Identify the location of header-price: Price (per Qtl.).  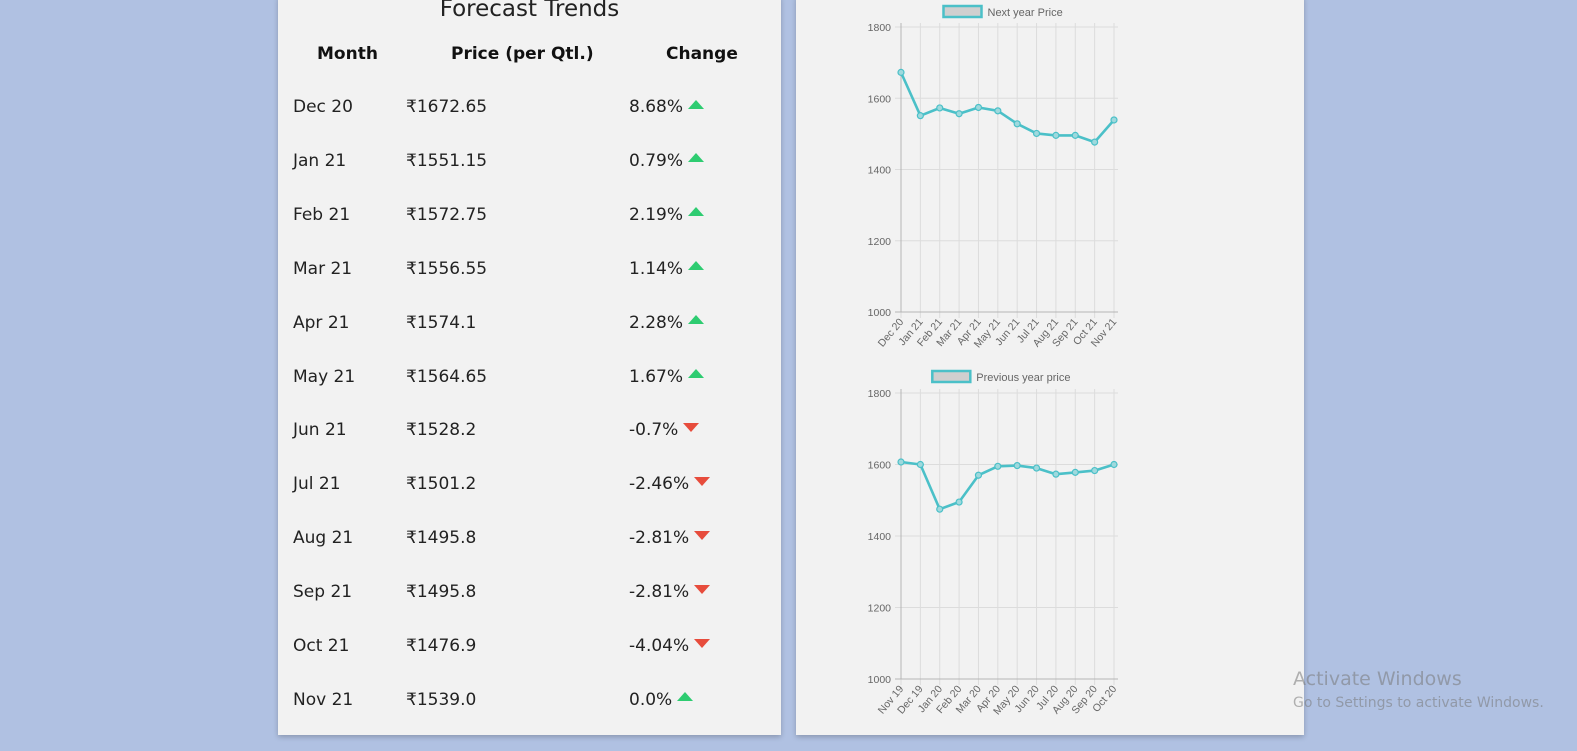
(522, 54).